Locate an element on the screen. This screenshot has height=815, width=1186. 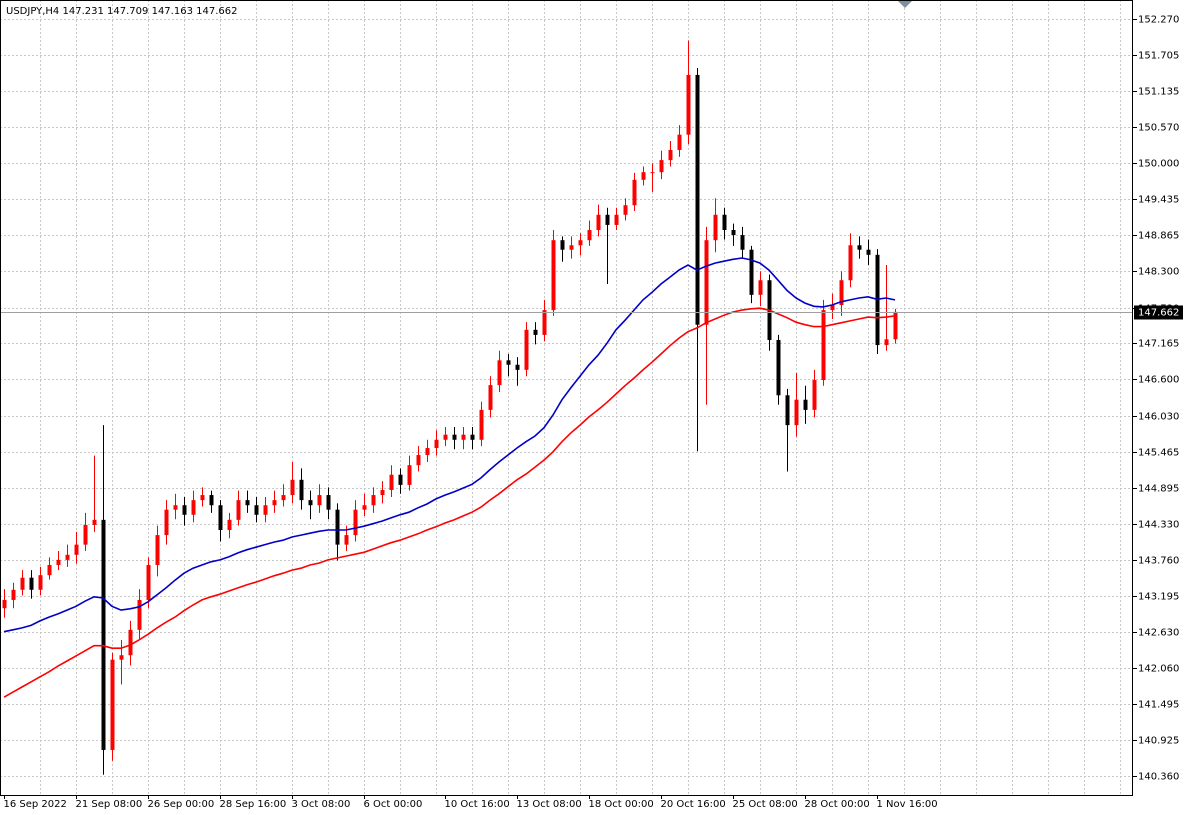
y-tick-label: 142.060 is located at coordinates (1158, 669).